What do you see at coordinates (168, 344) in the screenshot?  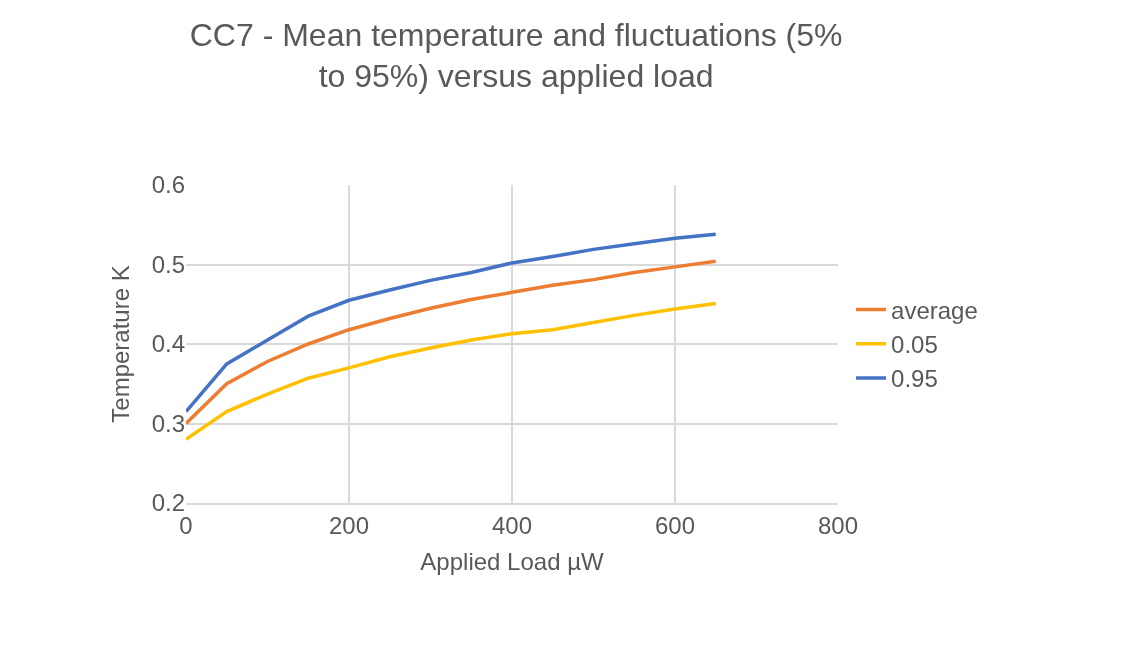 I see `y-tick-label: 0.4` at bounding box center [168, 344].